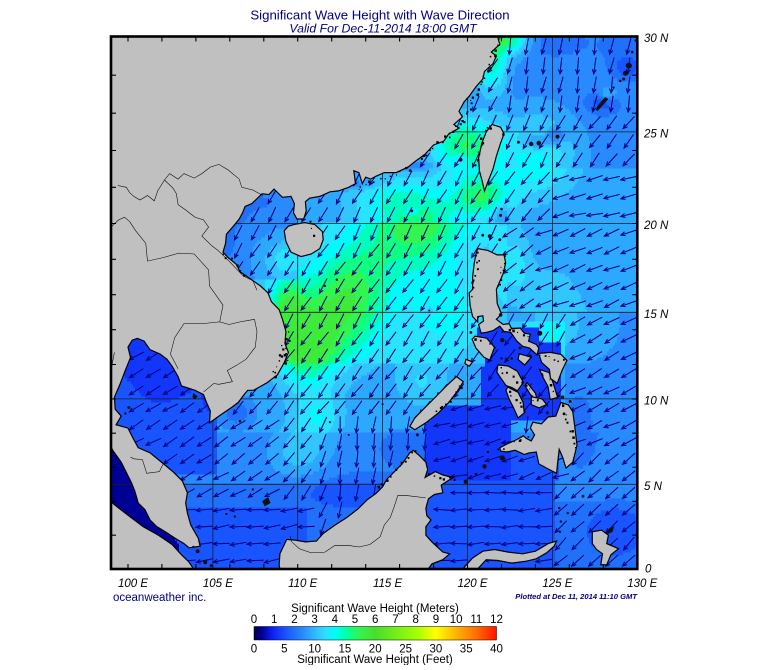  I want to click on svg-text: 1, so click(274, 620).